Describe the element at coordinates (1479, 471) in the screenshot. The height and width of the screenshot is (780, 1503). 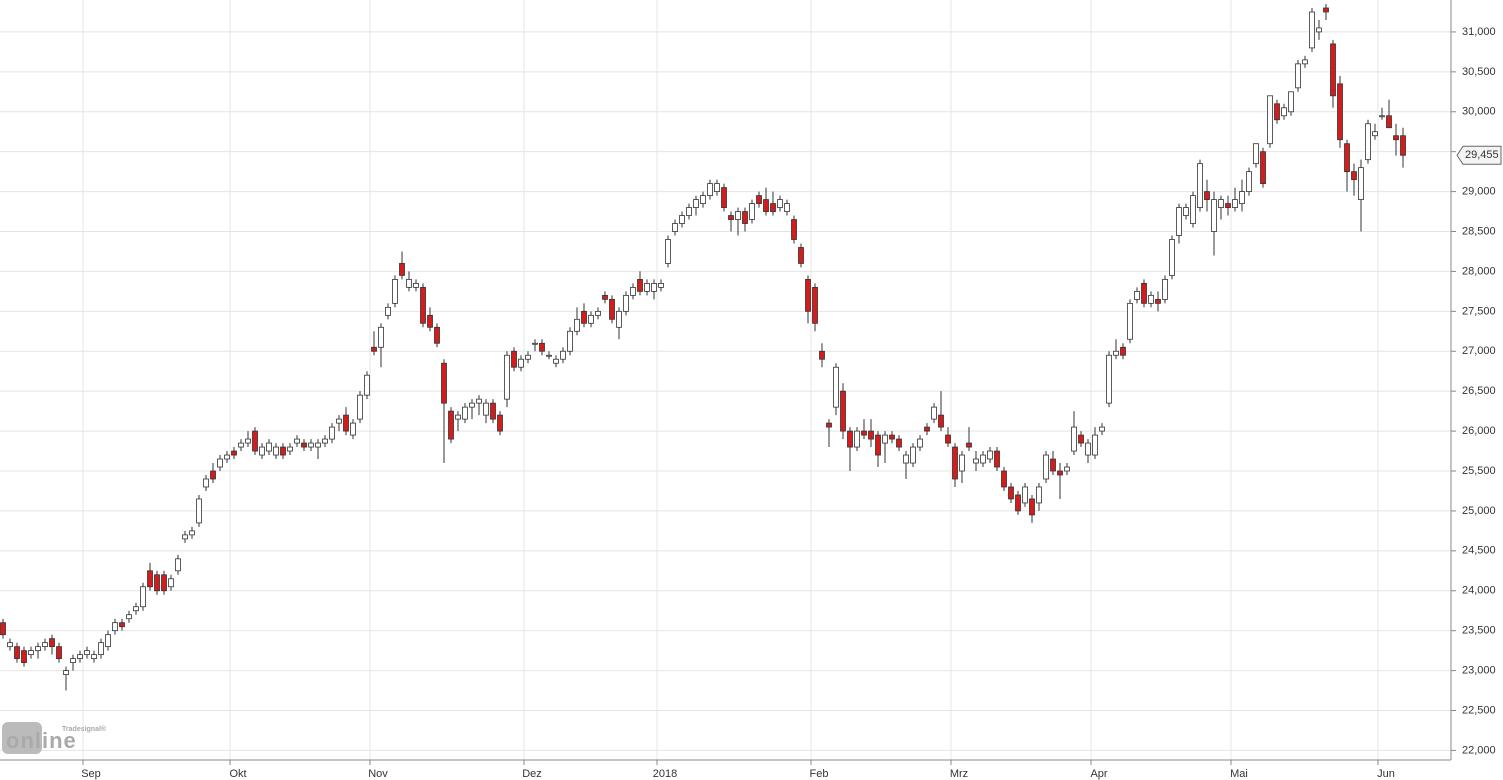
I see `y-tick-label: 25,500` at that location.